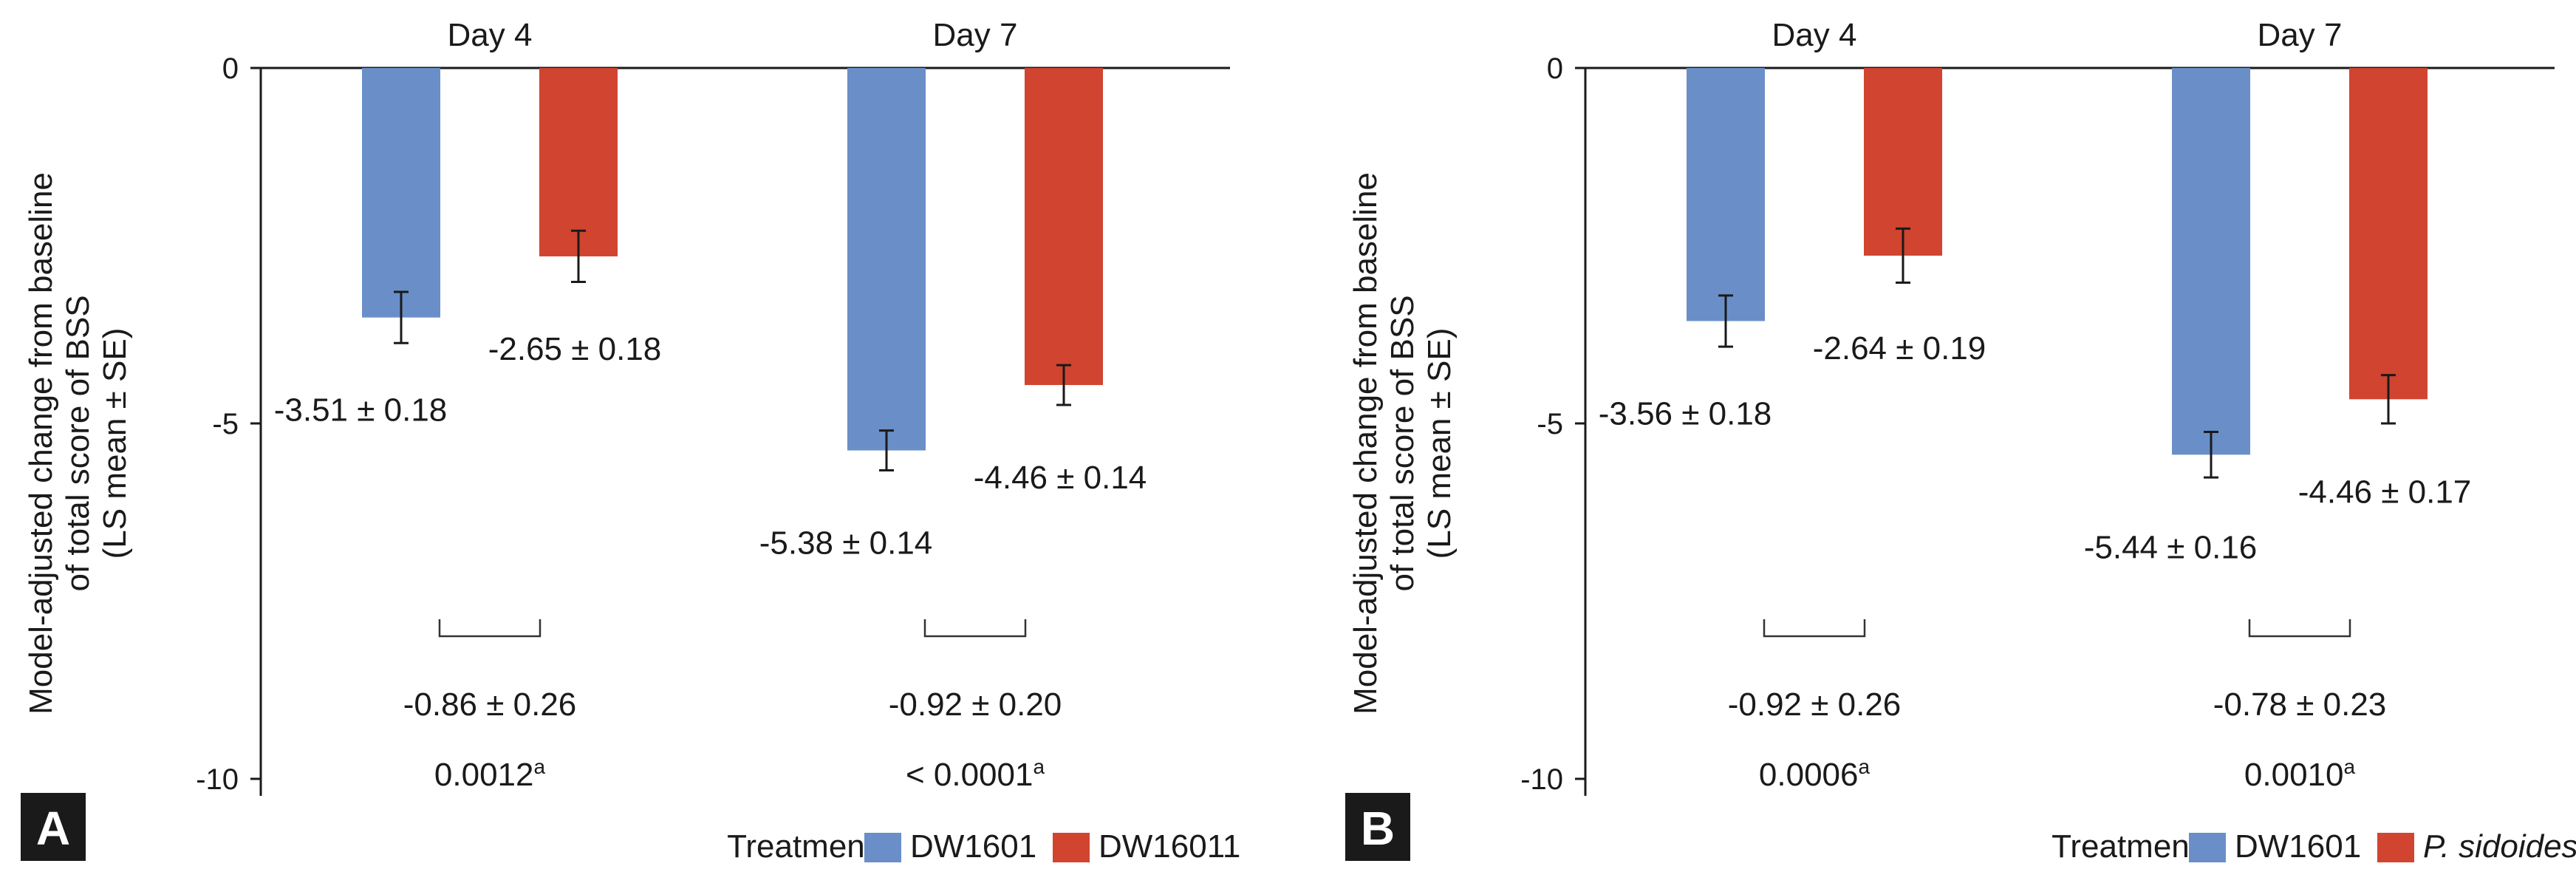 Image resolution: width=2576 pixels, height=886 pixels. I want to click on p-value-label: < 0.0001a, so click(975, 774).